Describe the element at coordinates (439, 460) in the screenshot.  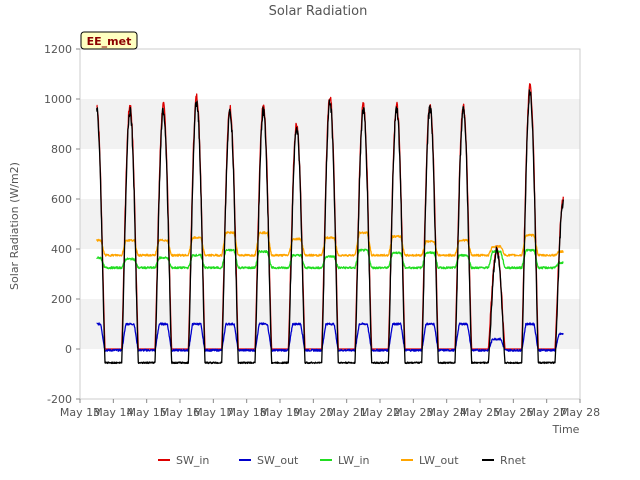
I see `legend-label: LW_out` at that location.